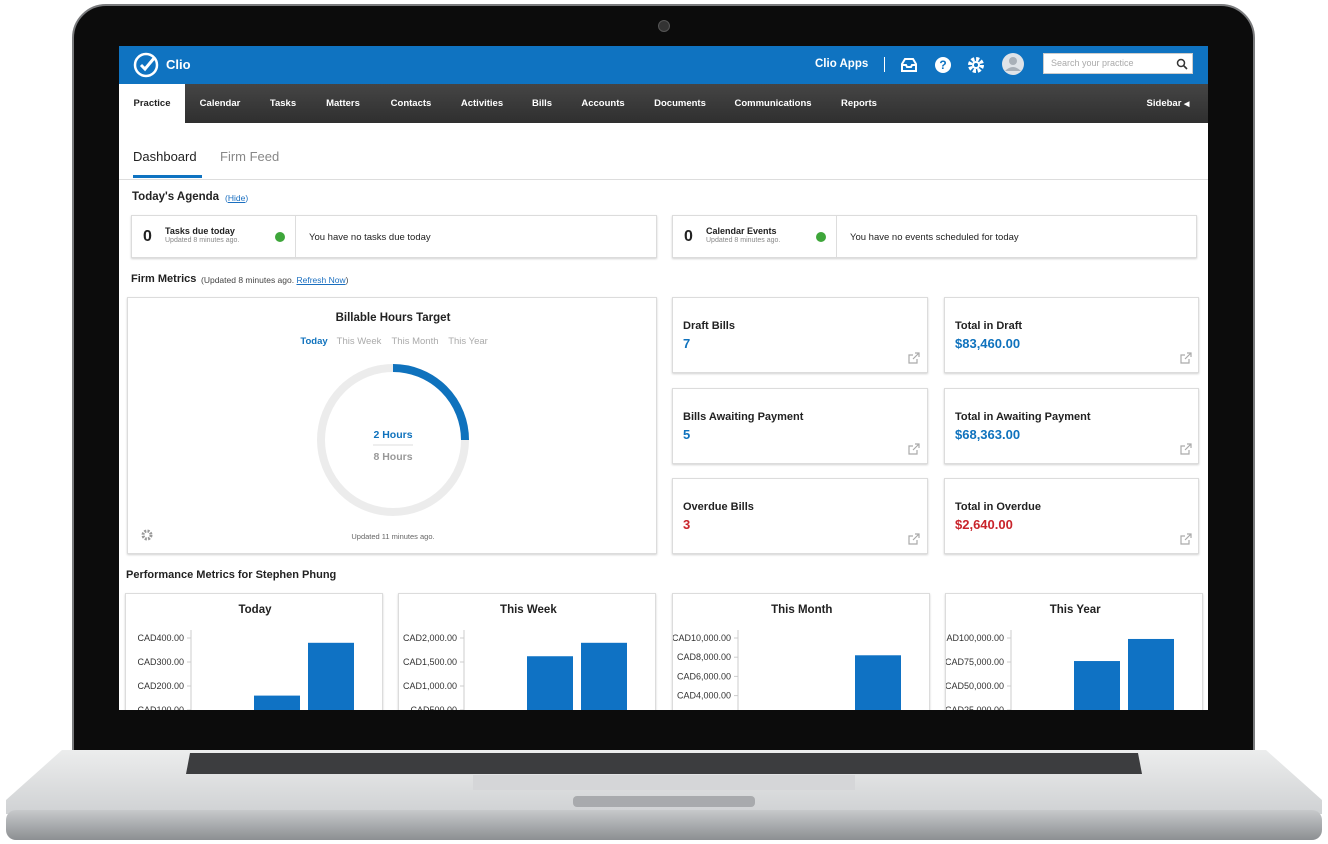  Describe the element at coordinates (934, 237) in the screenshot. I see `agenda-message: You have no events scheduled for today` at that location.